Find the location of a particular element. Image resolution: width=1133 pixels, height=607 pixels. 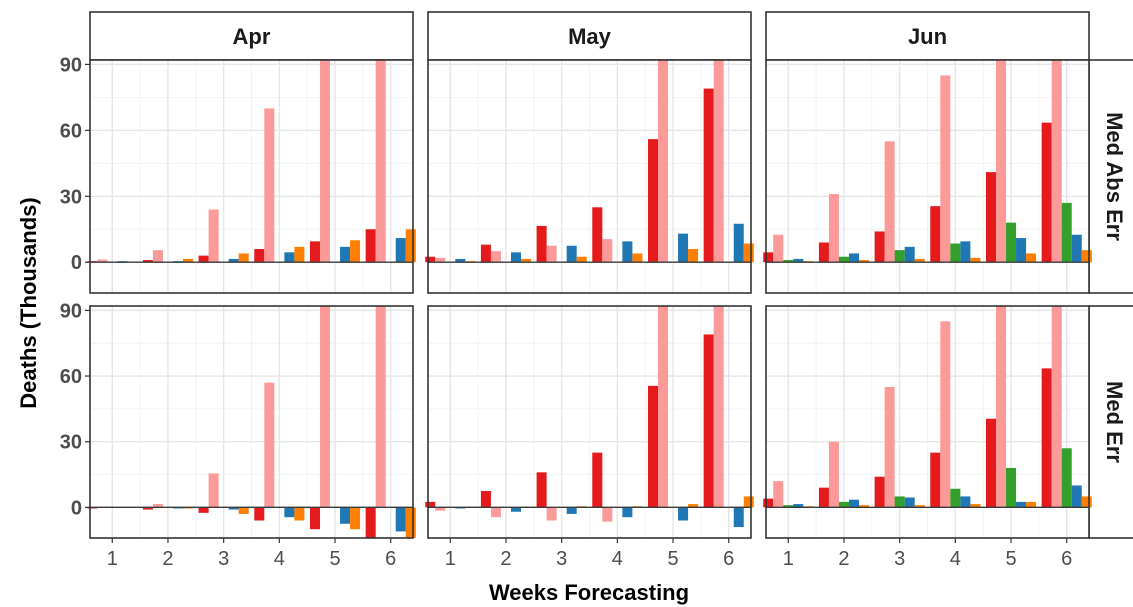

y-axis-title: Deaths (Thousands) is located at coordinates (28, 302).